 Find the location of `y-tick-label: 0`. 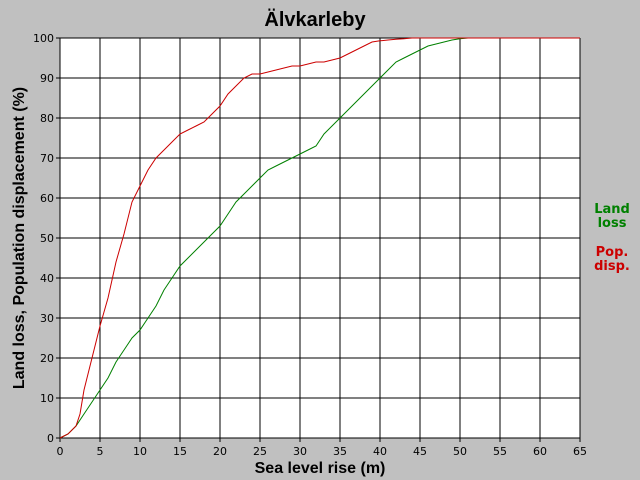

y-tick-label: 0 is located at coordinates (50, 438).